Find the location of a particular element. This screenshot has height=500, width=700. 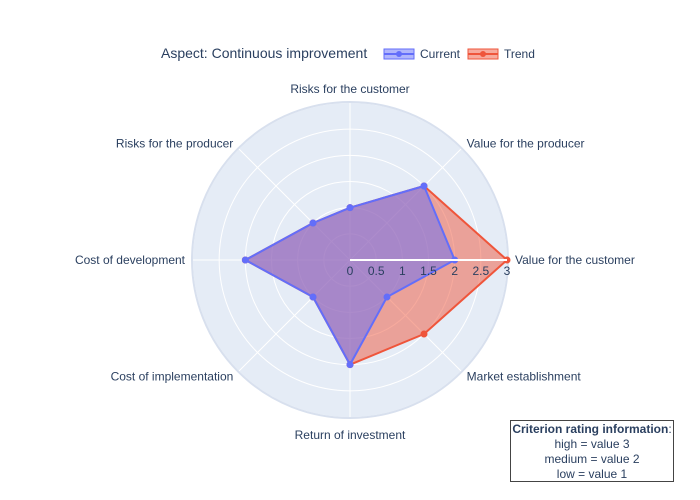

info-line-medium: medium = value 2 is located at coordinates (592, 459).